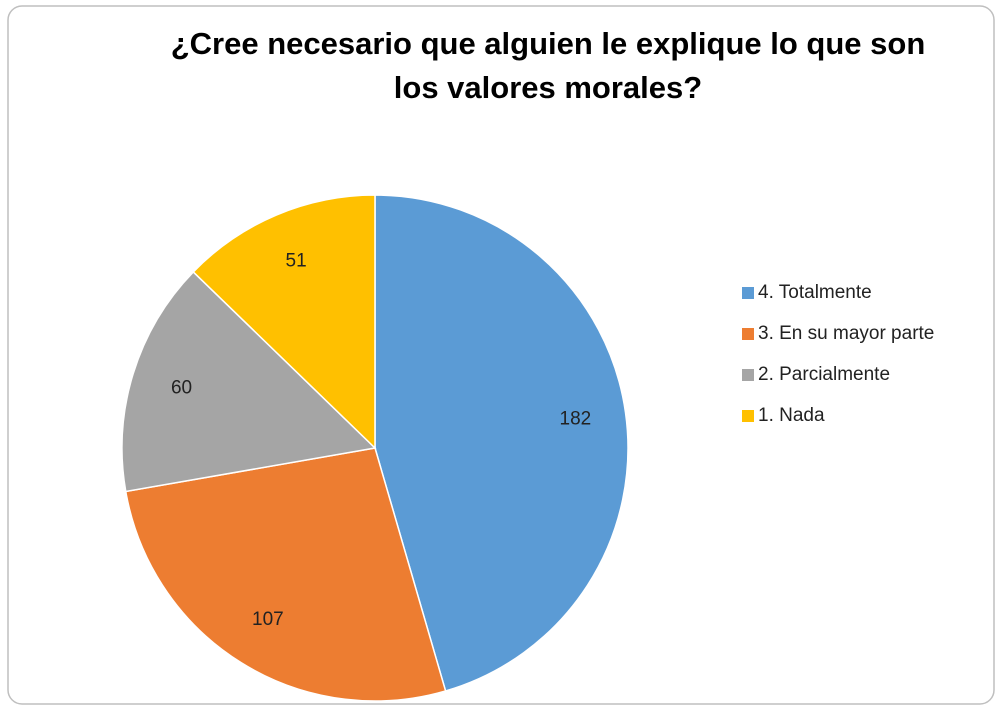  I want to click on data-label: 51, so click(296, 261).